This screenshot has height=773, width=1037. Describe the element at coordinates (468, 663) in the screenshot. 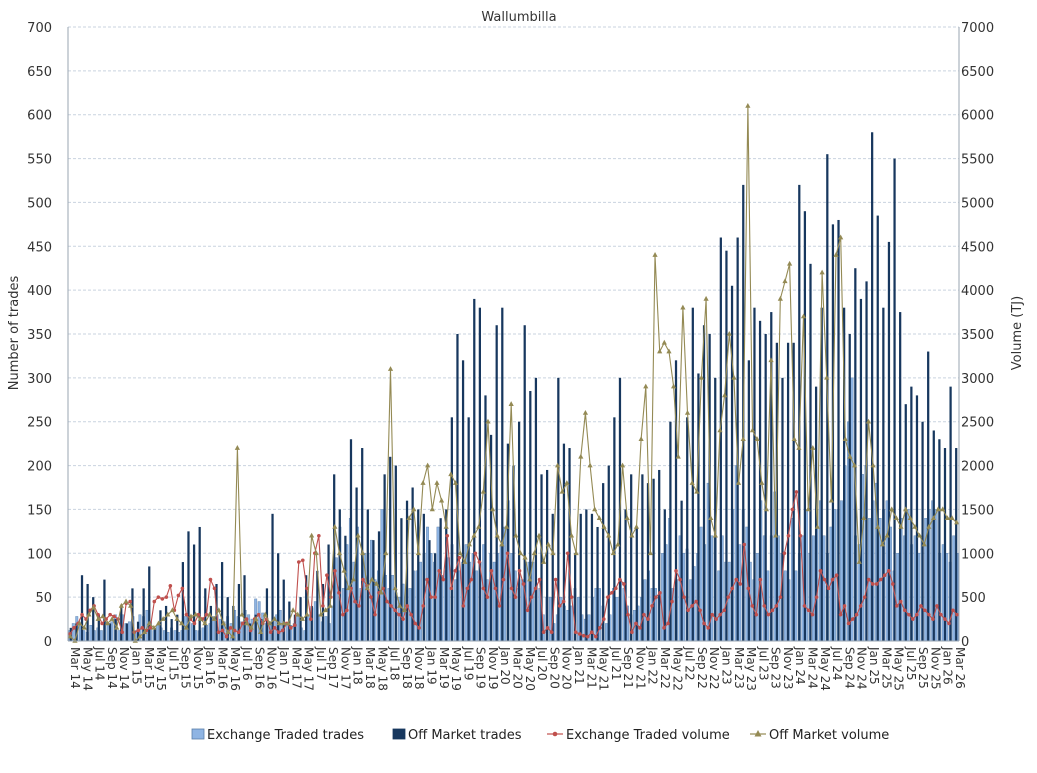

I see `x-tick-label: Jul 19` at that location.